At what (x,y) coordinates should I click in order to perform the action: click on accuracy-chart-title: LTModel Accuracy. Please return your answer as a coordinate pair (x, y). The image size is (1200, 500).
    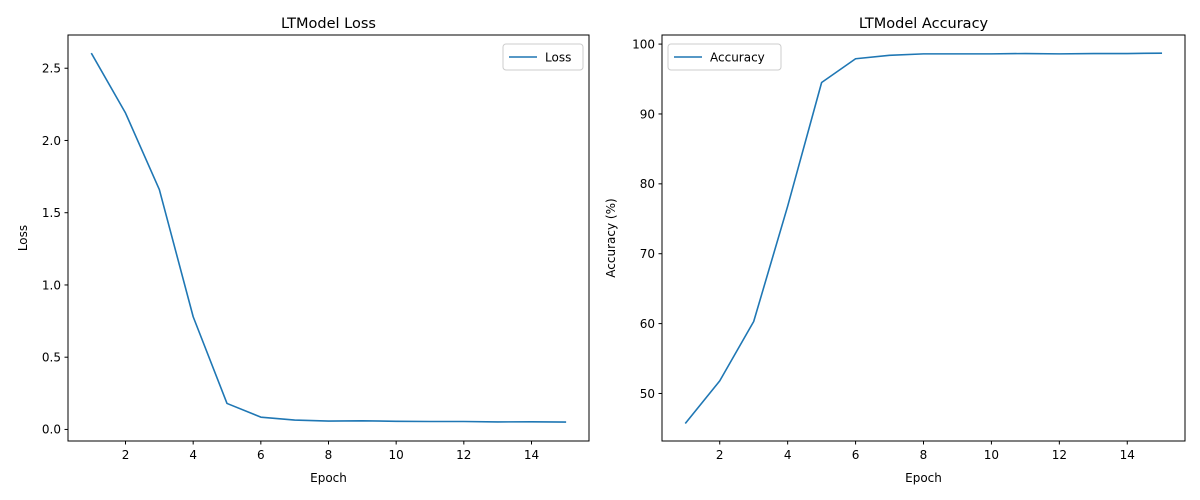
    Looking at the image, I should click on (924, 24).